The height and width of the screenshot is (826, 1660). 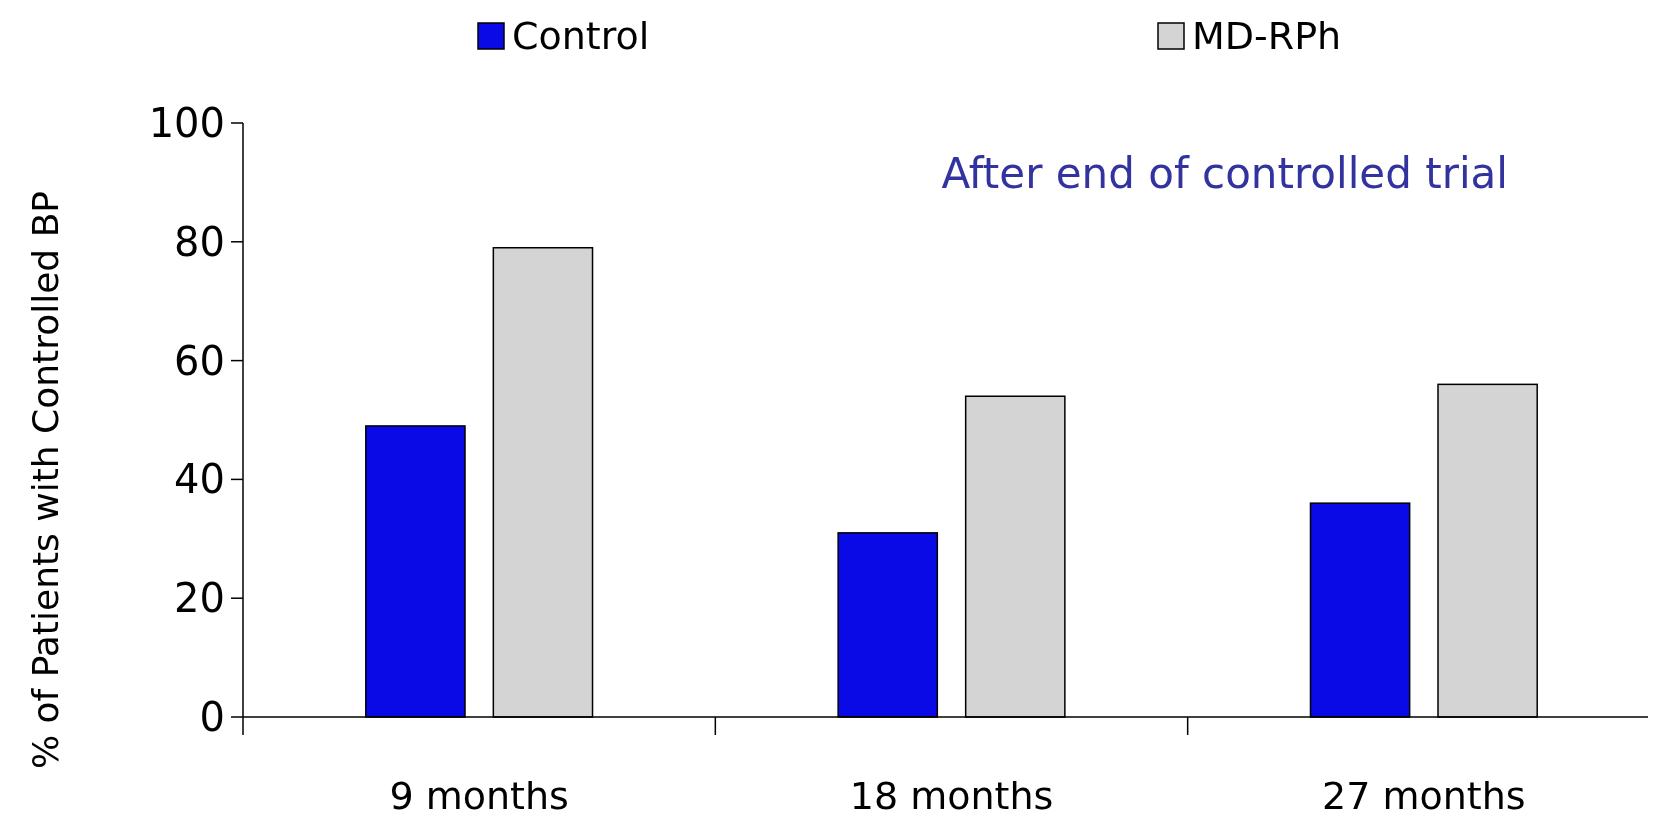 What do you see at coordinates (581, 36) in the screenshot?
I see `legend-label: Control` at bounding box center [581, 36].